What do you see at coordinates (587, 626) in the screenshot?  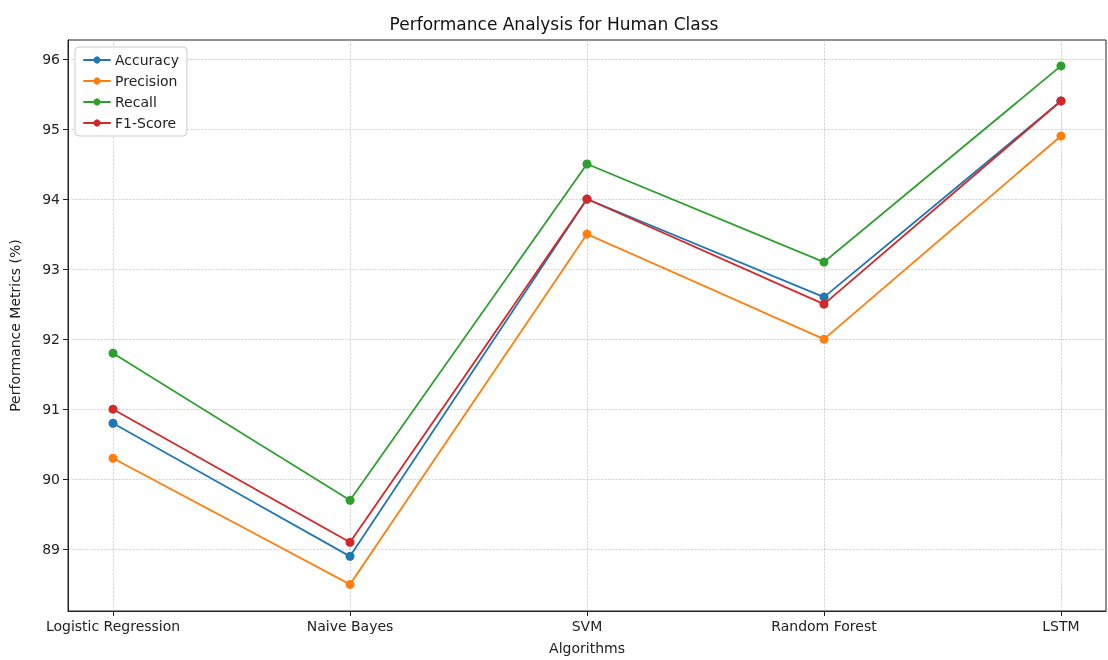 I see `x-tick-label: SVM` at bounding box center [587, 626].